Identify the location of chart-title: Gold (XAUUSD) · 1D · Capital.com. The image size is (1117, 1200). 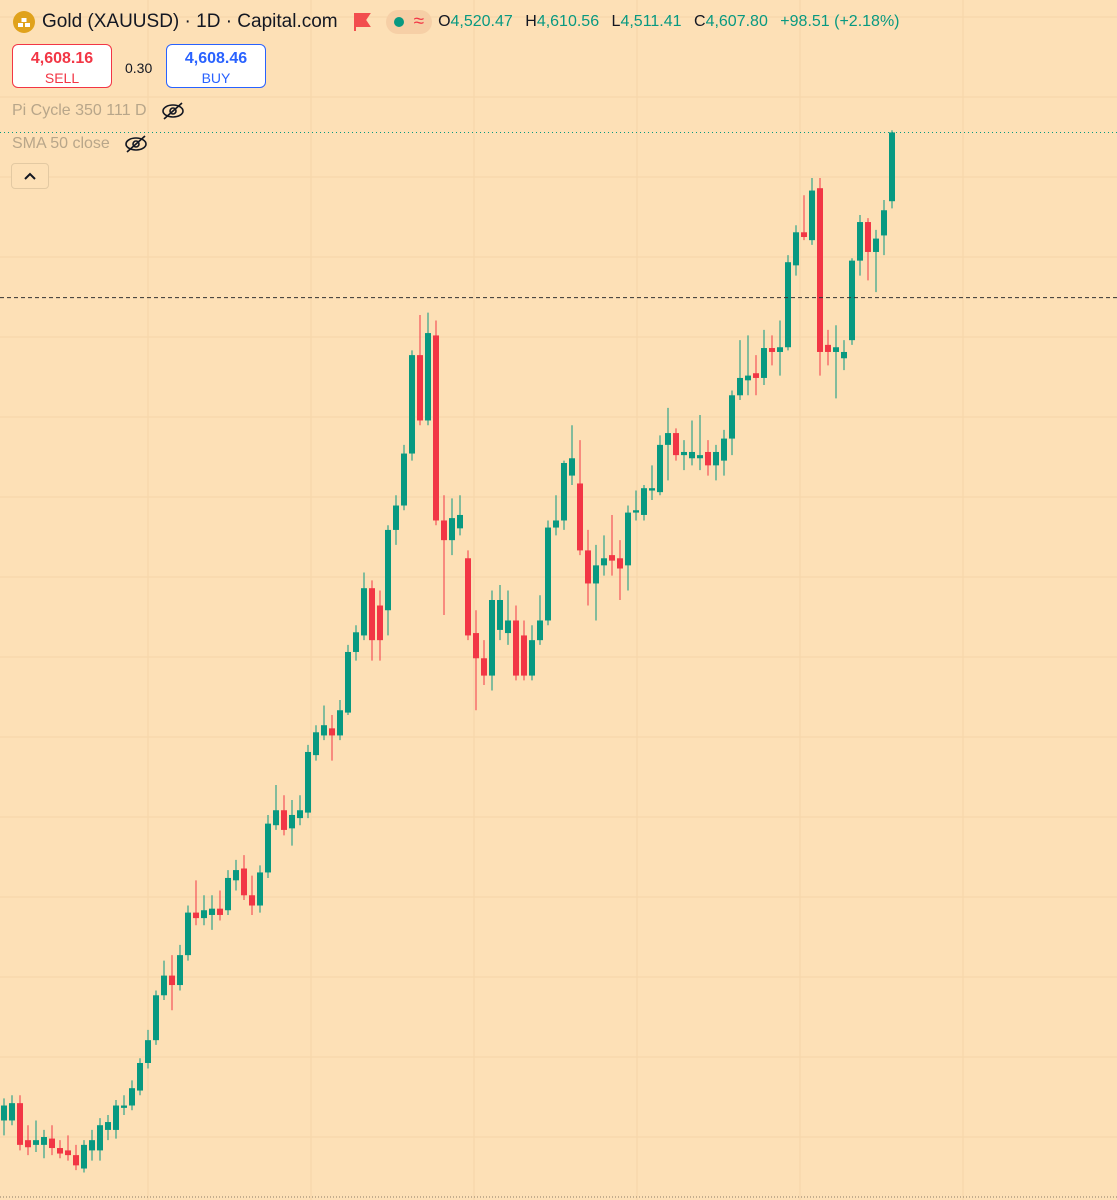
(190, 21).